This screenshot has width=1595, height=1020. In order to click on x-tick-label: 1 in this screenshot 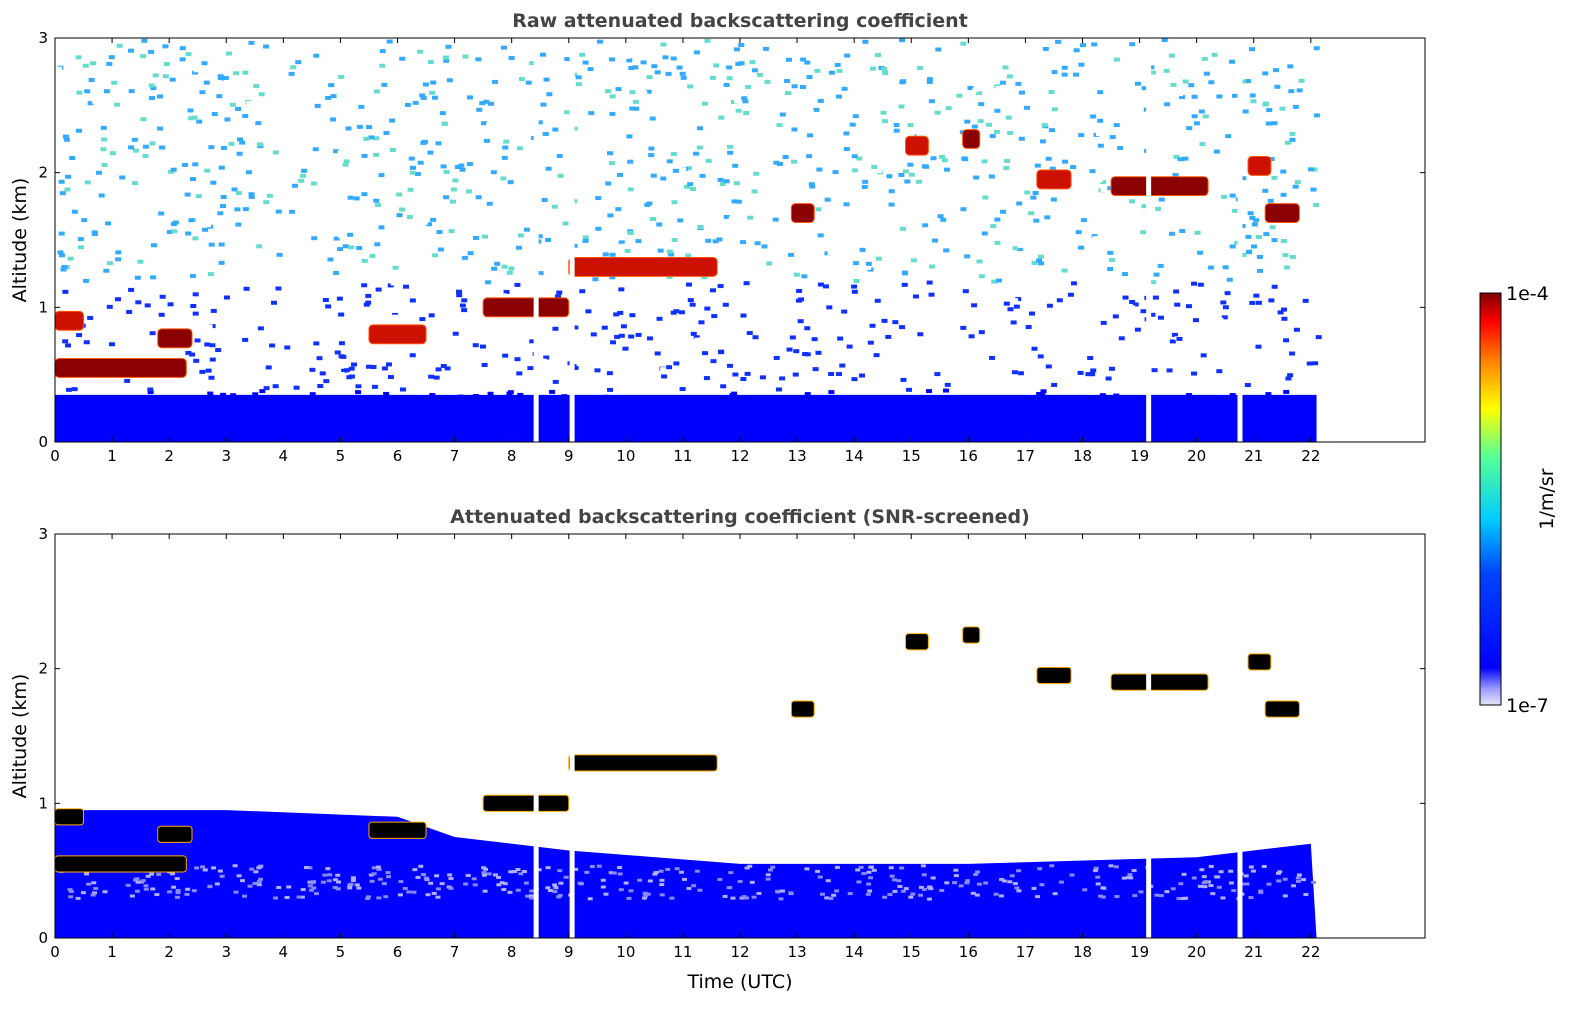, I will do `click(112, 456)`.